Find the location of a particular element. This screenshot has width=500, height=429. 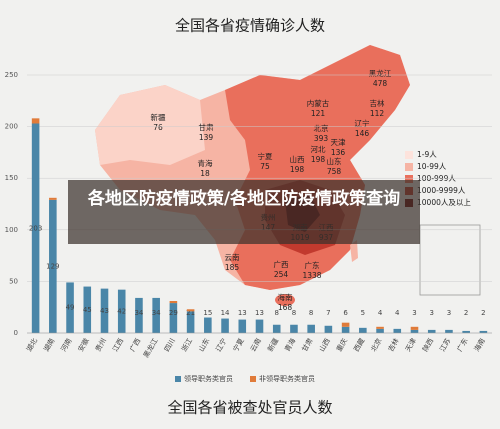

value-label: 21 is located at coordinates (190, 313).